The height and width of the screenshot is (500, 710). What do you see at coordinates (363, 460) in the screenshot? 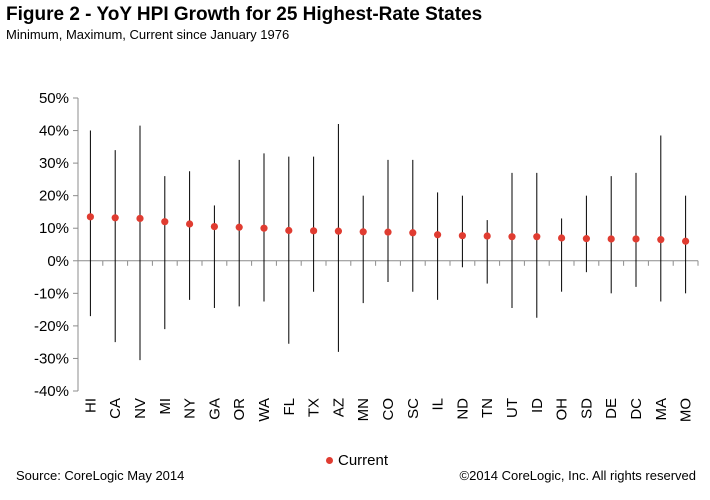
I see `legend-current-label: Current` at bounding box center [363, 460].